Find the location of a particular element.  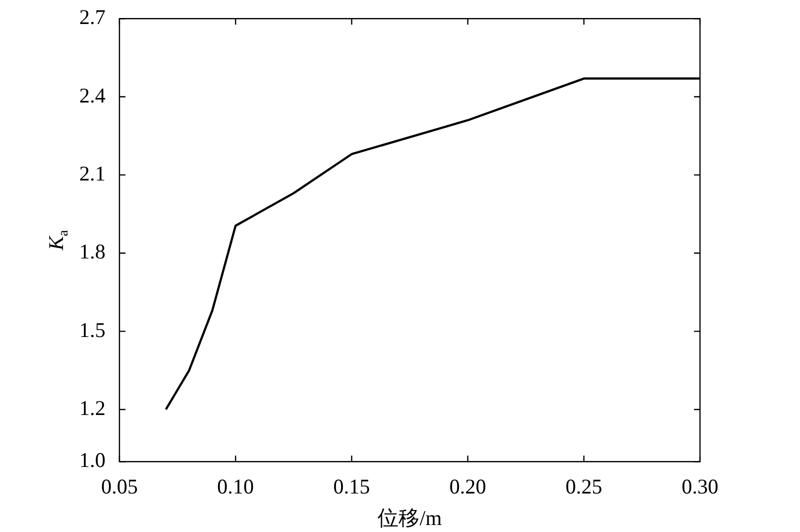

y-tick-label: 1.5 is located at coordinates (92, 330).